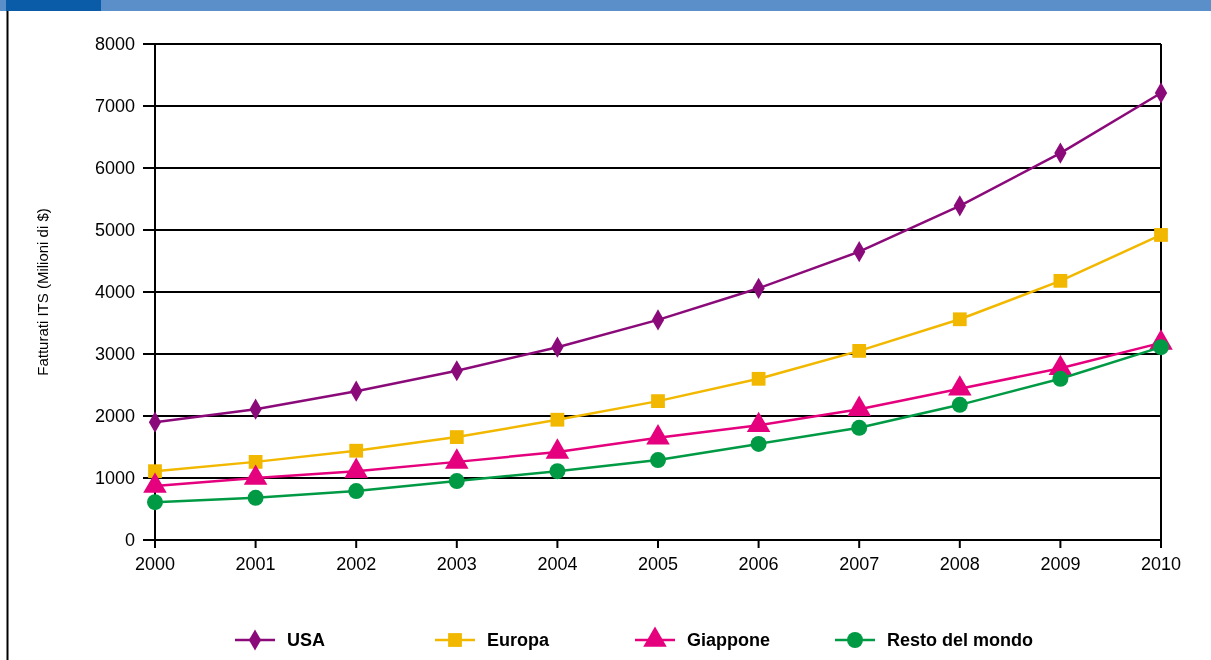 The width and height of the screenshot is (1211, 660). What do you see at coordinates (356, 564) in the screenshot?
I see `x-tick-label: 2002` at bounding box center [356, 564].